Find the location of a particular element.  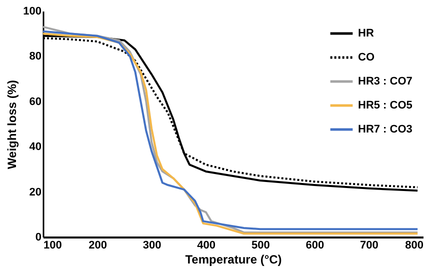

y-tick-label: 60 is located at coordinates (35, 102).